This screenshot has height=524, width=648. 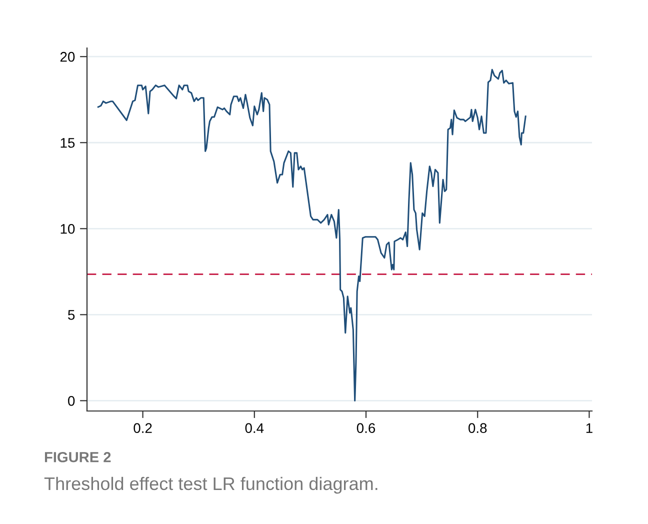 What do you see at coordinates (67, 229) in the screenshot?
I see `y-tick-label: 10` at bounding box center [67, 229].